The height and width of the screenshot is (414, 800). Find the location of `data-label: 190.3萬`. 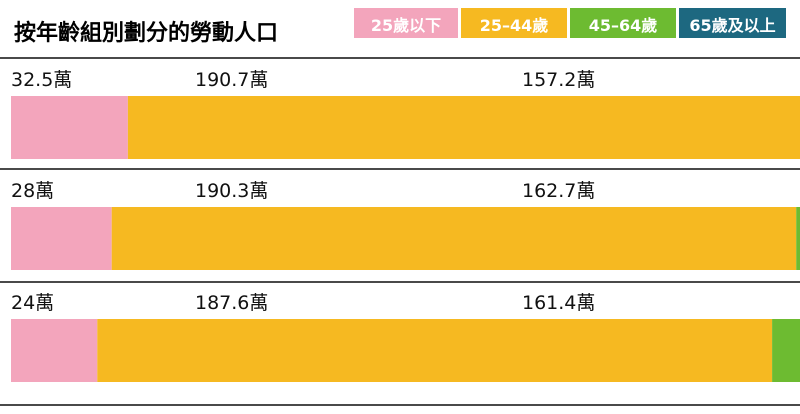

data-label: 190.3萬 is located at coordinates (231, 191).